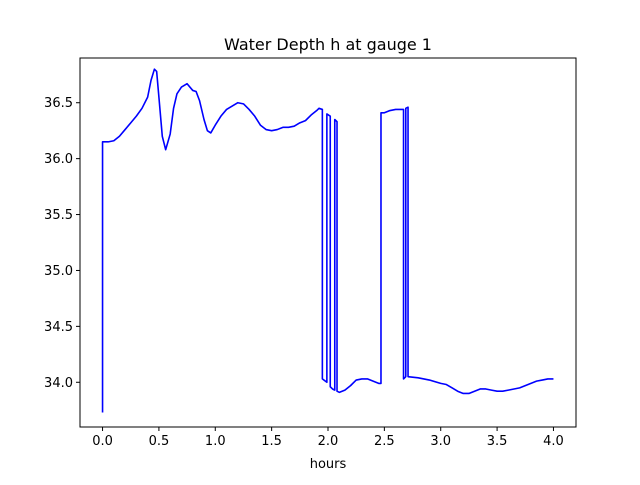 The image size is (640, 485). What do you see at coordinates (271, 441) in the screenshot?
I see `x-tick-label: 1.5` at bounding box center [271, 441].